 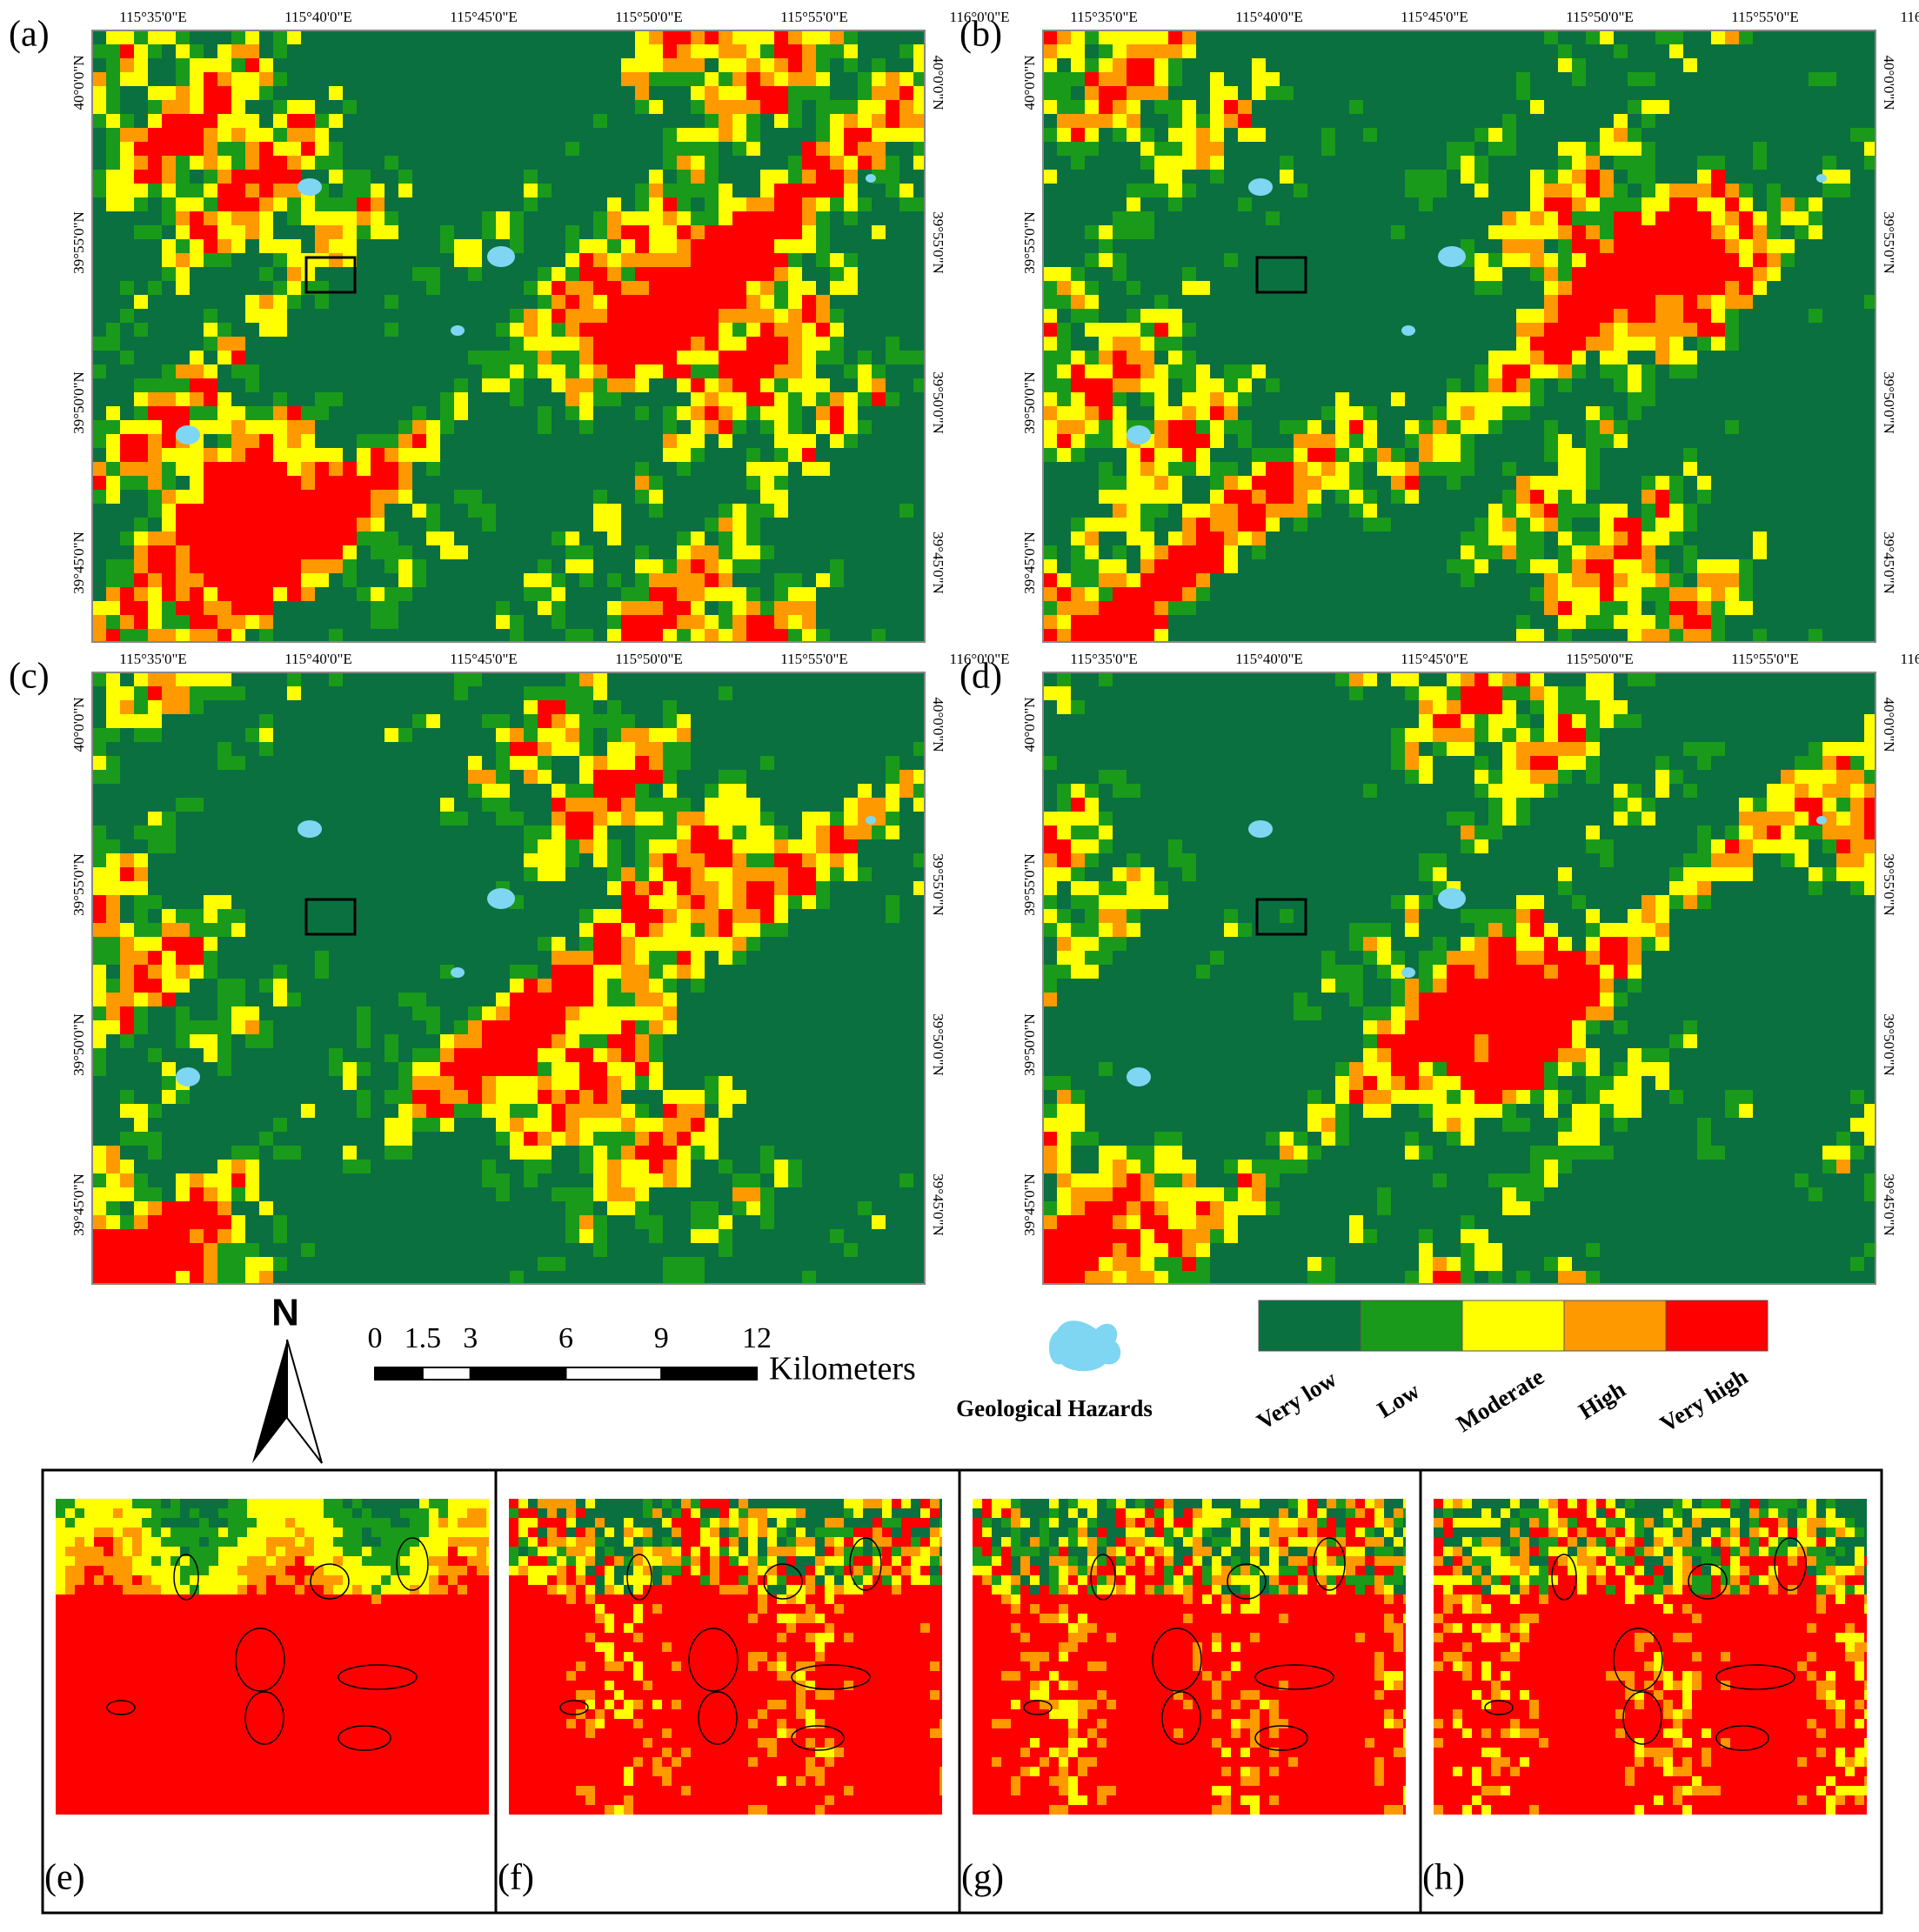 What do you see at coordinates (30, 35) in the screenshot?
I see `panel-label: (a)` at bounding box center [30, 35].